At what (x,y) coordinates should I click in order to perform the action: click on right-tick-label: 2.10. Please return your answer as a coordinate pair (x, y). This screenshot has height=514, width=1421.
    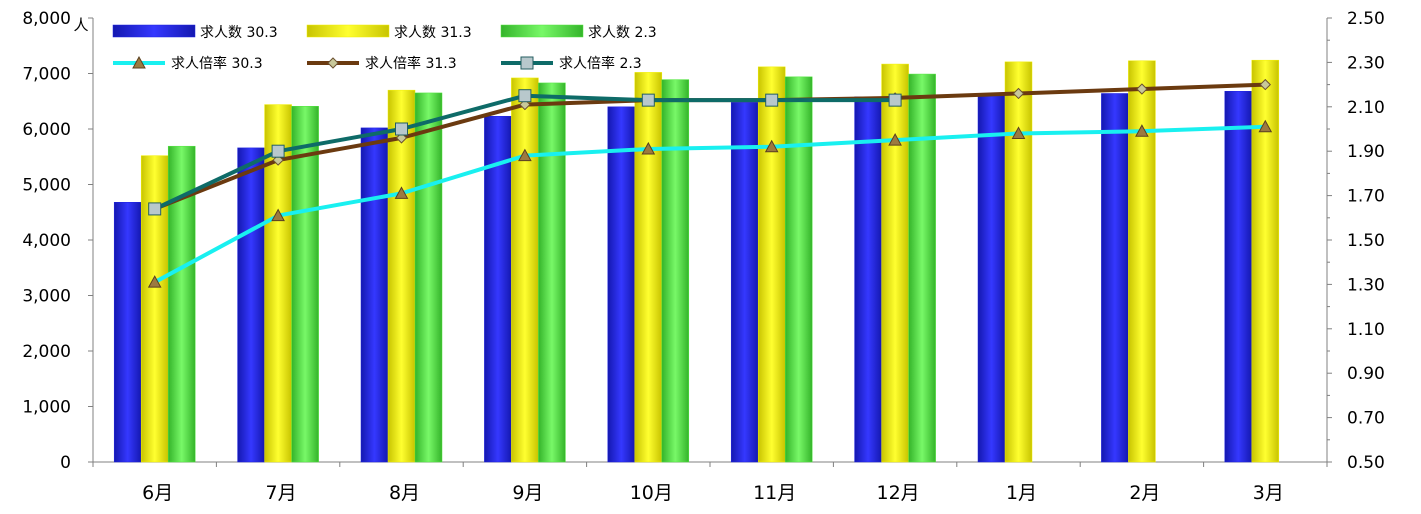
    Looking at the image, I should click on (1366, 108).